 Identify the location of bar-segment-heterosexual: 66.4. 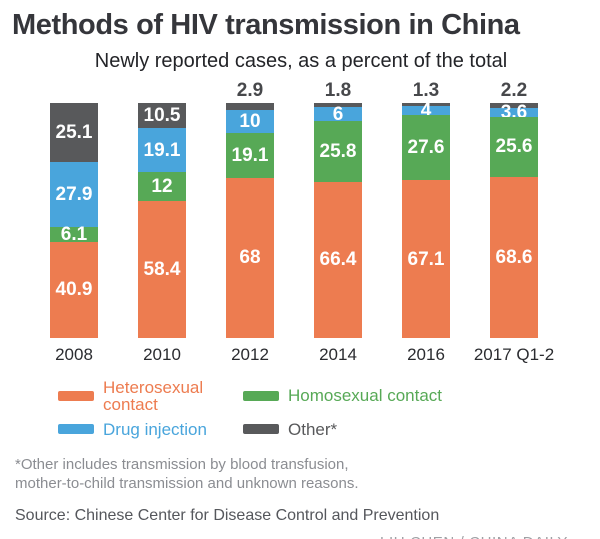
(338, 259).